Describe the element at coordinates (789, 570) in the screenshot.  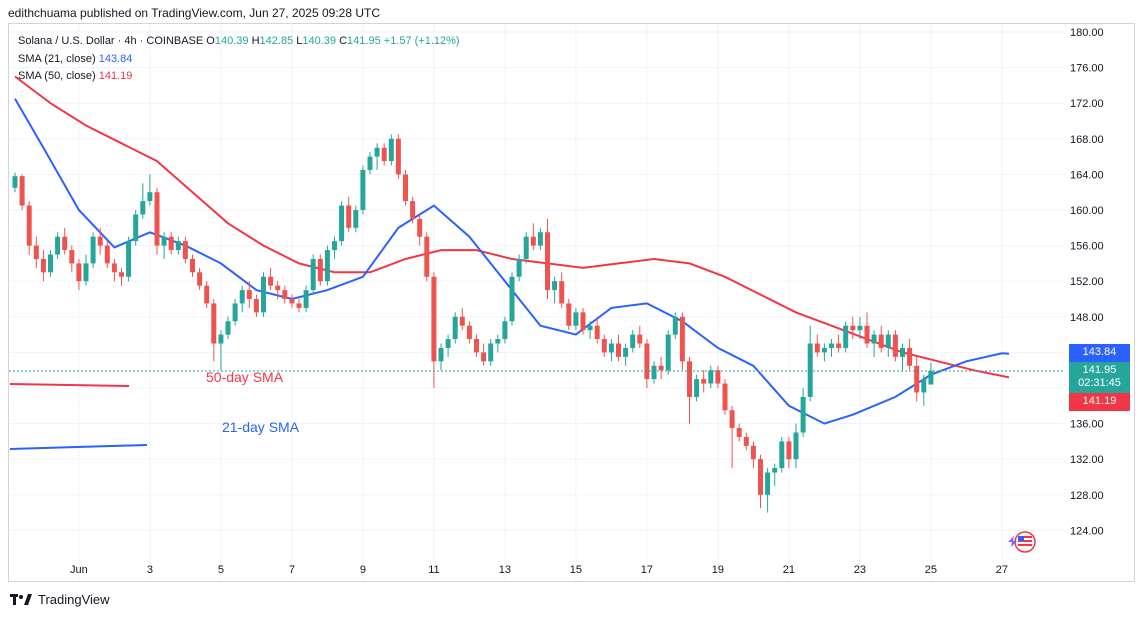
I see `x-tick-label: 21` at that location.